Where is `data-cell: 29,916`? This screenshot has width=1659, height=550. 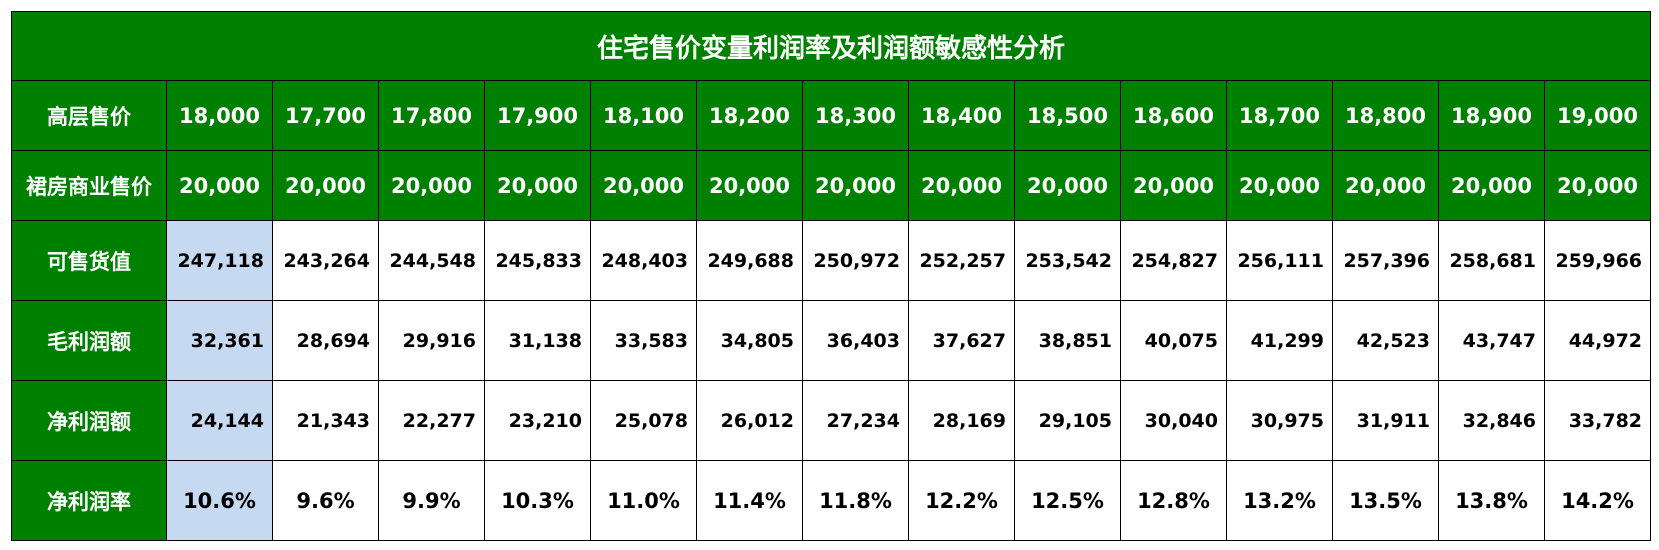 data-cell: 29,916 is located at coordinates (431, 340).